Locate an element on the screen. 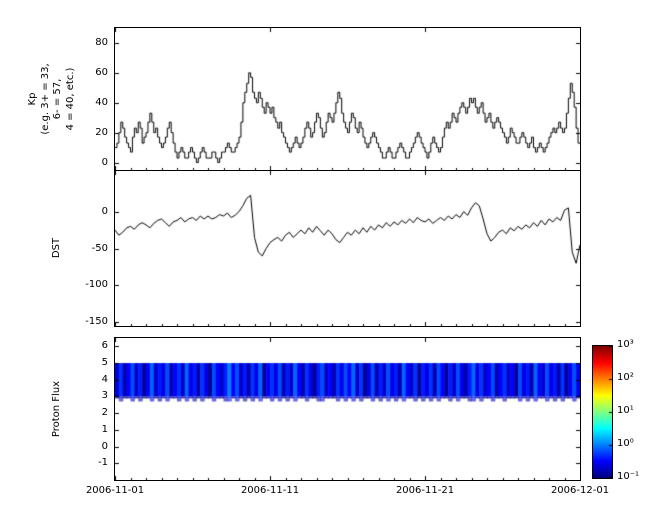 The height and width of the screenshot is (523, 665). colorbar-tick-label: 10⁰ is located at coordinates (625, 443).